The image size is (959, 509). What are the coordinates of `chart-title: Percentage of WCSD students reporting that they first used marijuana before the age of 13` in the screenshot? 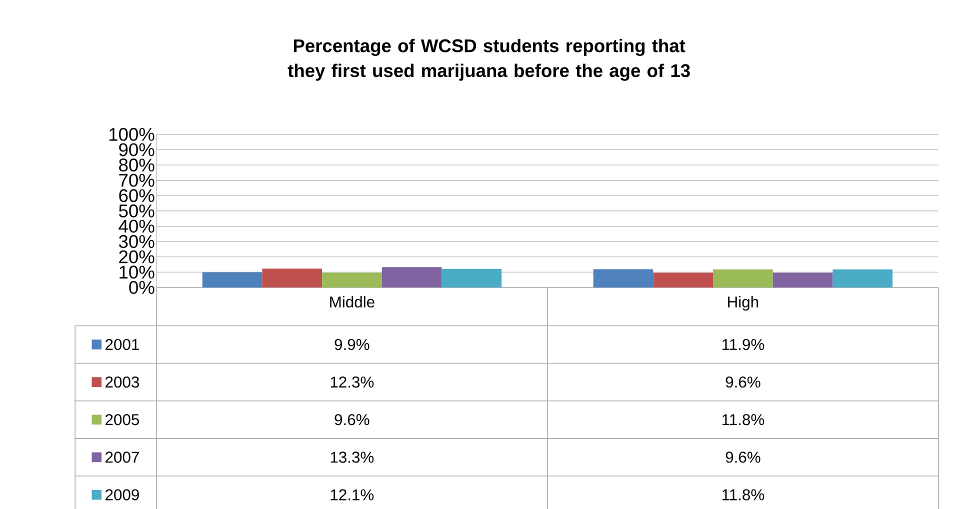 It's located at (489, 59).